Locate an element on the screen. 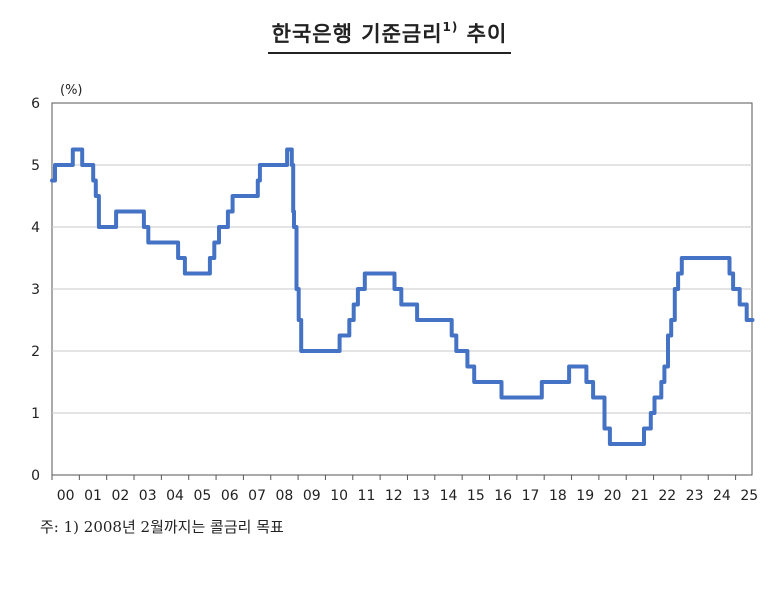 The width and height of the screenshot is (779, 597). chart-title-footnote-mark: 1) is located at coordinates (450, 27).